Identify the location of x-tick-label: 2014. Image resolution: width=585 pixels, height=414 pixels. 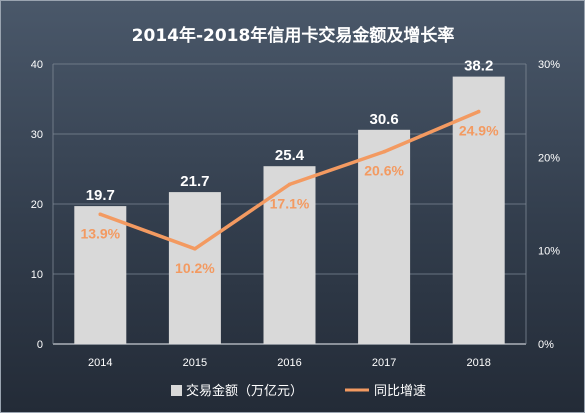
(100, 363).